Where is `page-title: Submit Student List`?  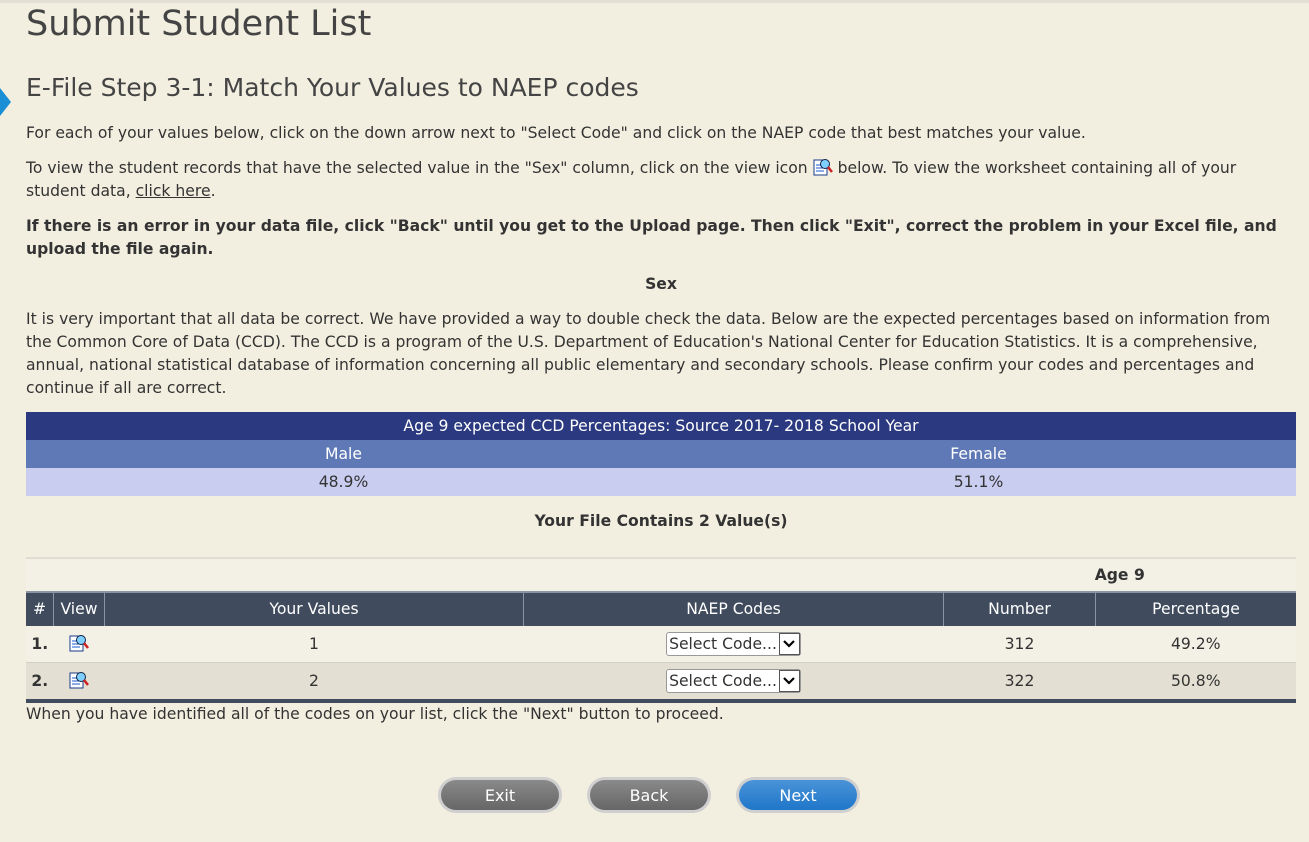 page-title: Submit Student List is located at coordinates (199, 24).